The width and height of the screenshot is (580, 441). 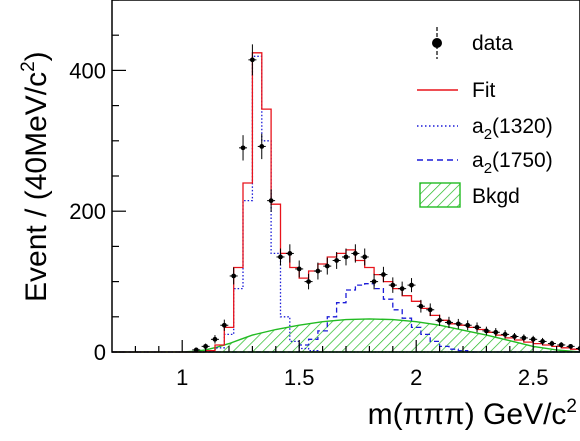 I want to click on x-ticks: 1 1.5 2 2.5, so click(x=357, y=365).